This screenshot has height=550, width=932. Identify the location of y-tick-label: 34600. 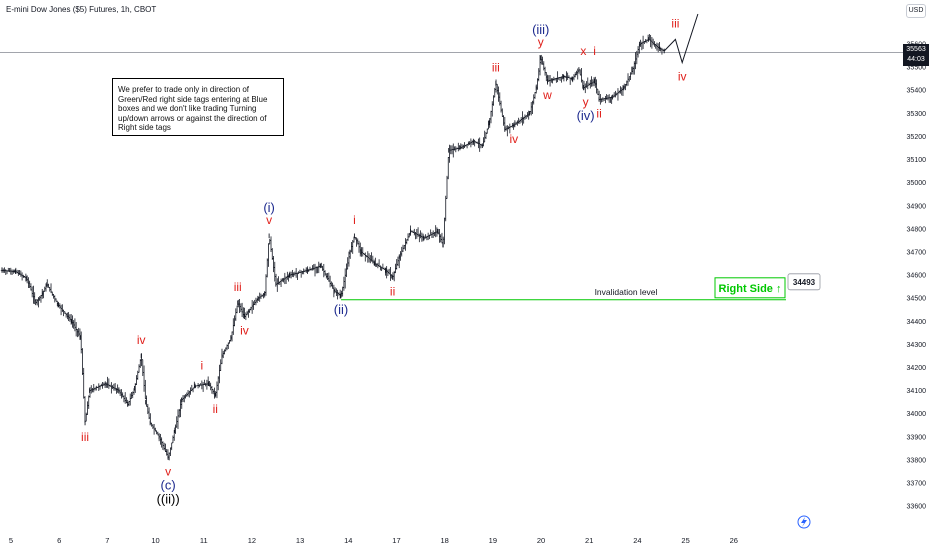
(917, 276).